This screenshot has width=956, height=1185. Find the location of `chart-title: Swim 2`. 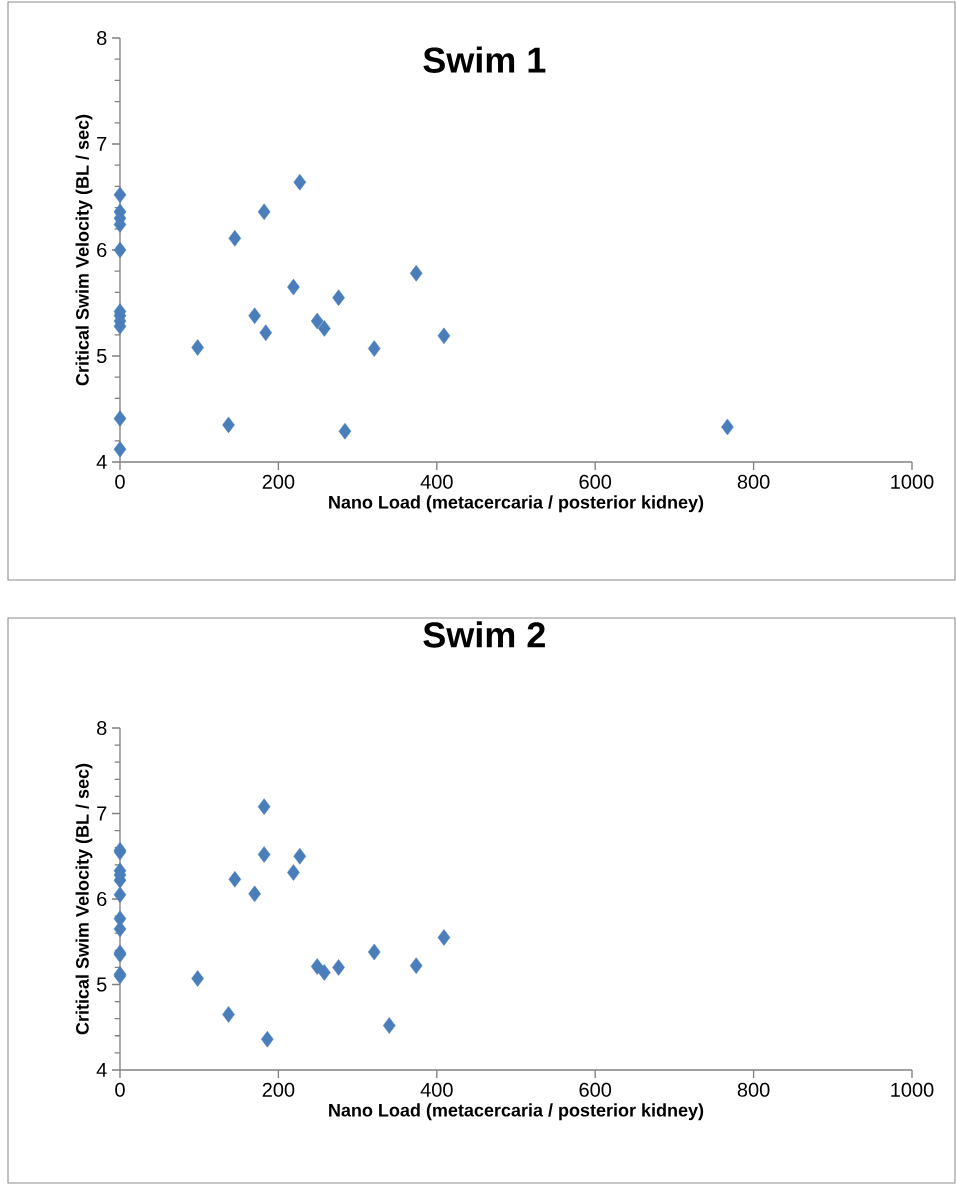

chart-title: Swim 2 is located at coordinates (484, 634).